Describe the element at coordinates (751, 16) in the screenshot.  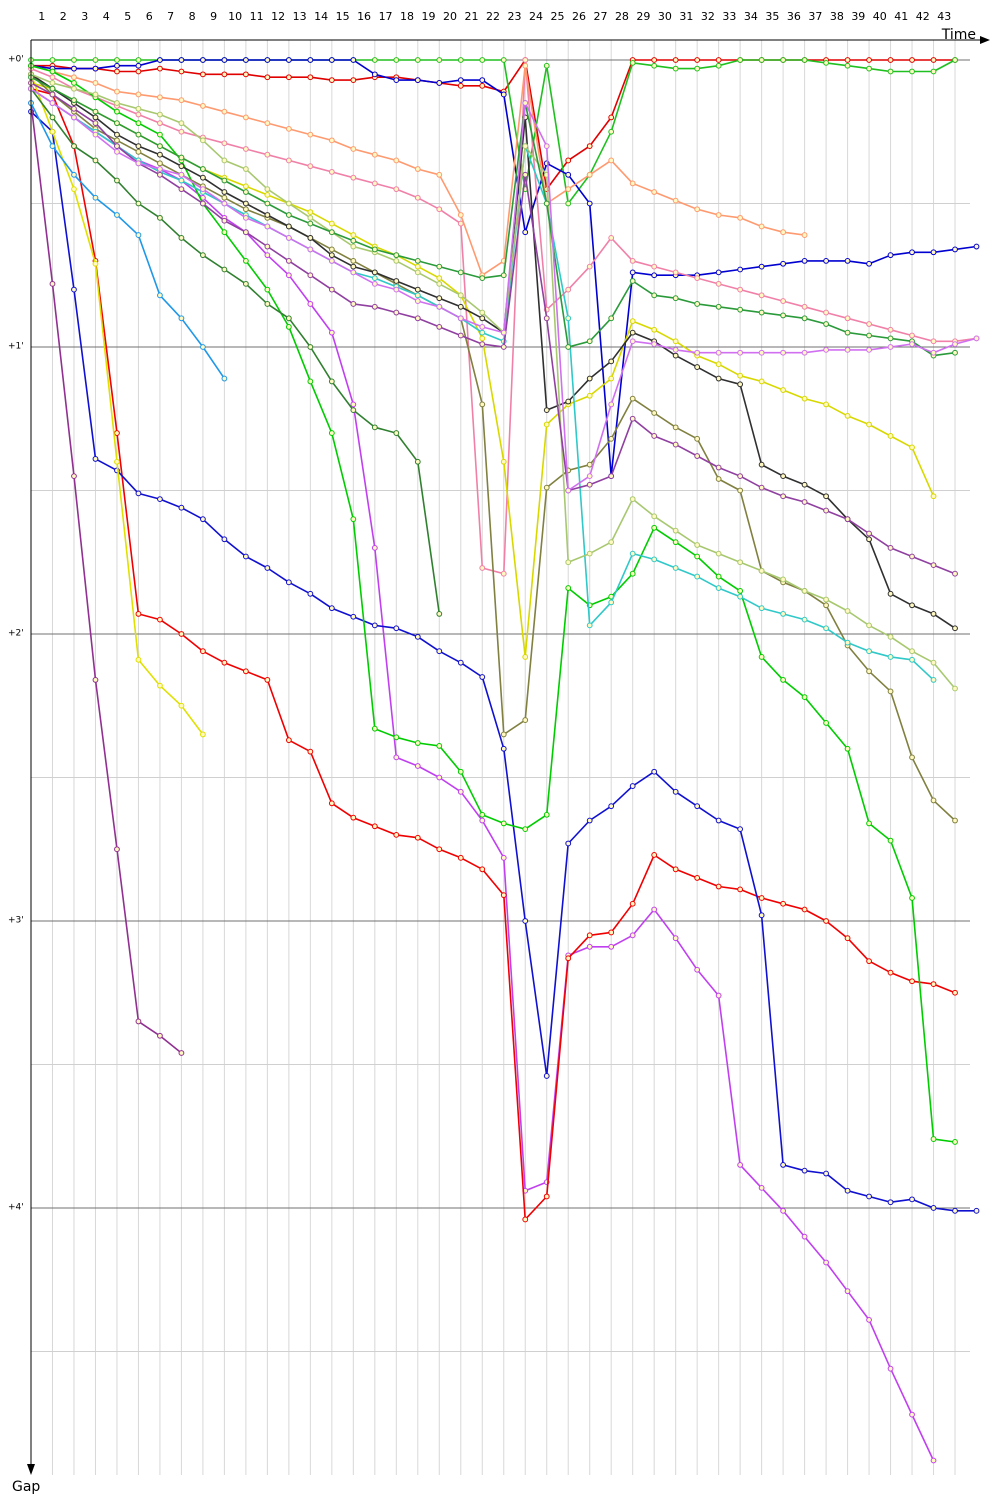
I see `x-tick-label: 34` at that location.